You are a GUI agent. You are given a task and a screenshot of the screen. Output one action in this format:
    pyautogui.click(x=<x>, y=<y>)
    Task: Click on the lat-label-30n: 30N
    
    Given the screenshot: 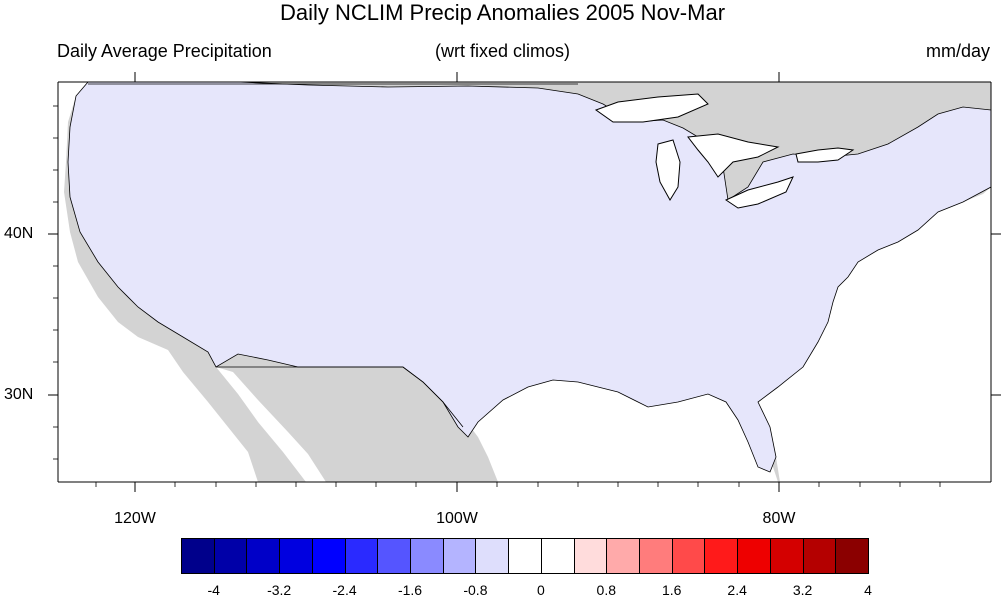 What is the action you would take?
    pyautogui.click(x=19, y=394)
    